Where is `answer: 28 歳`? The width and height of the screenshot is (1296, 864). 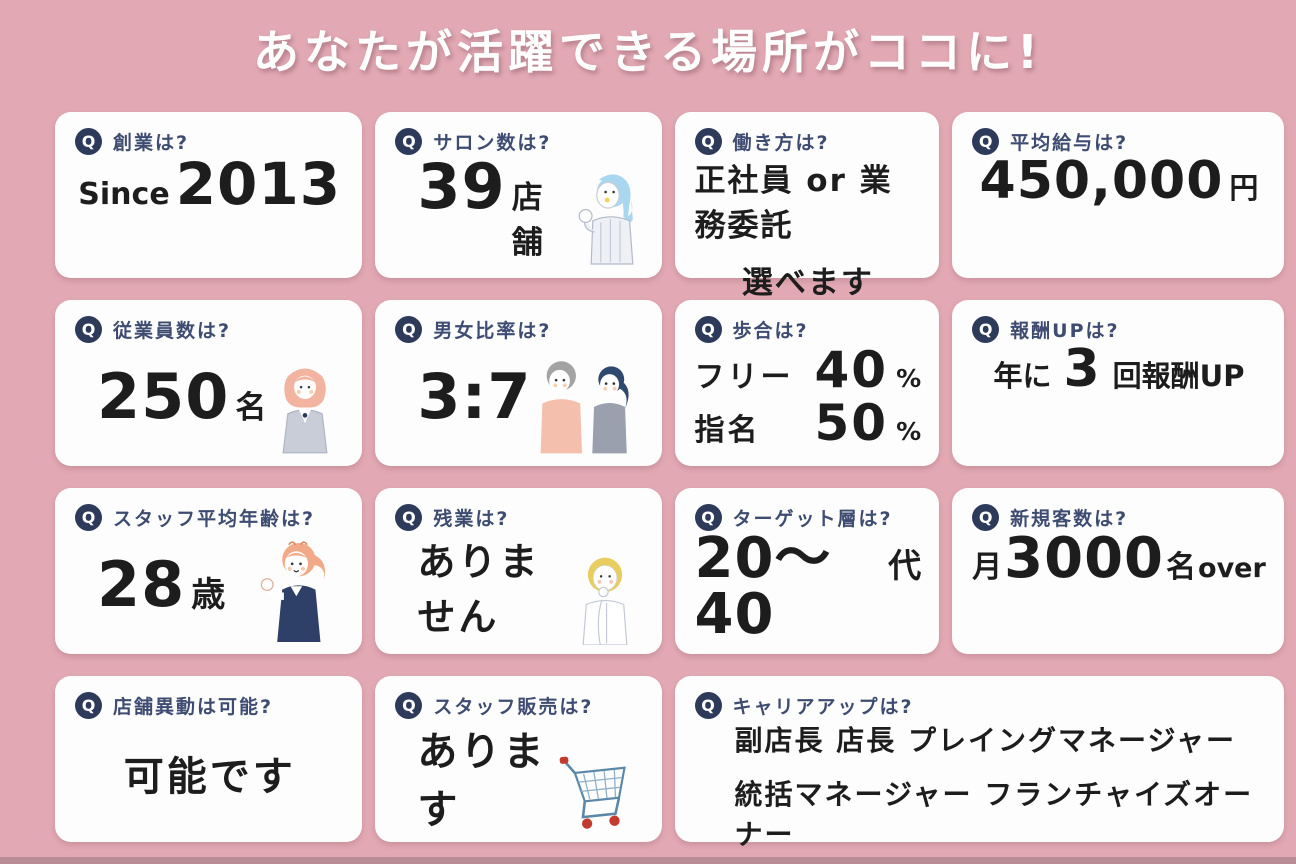 answer: 28 歳 is located at coordinates (209, 587).